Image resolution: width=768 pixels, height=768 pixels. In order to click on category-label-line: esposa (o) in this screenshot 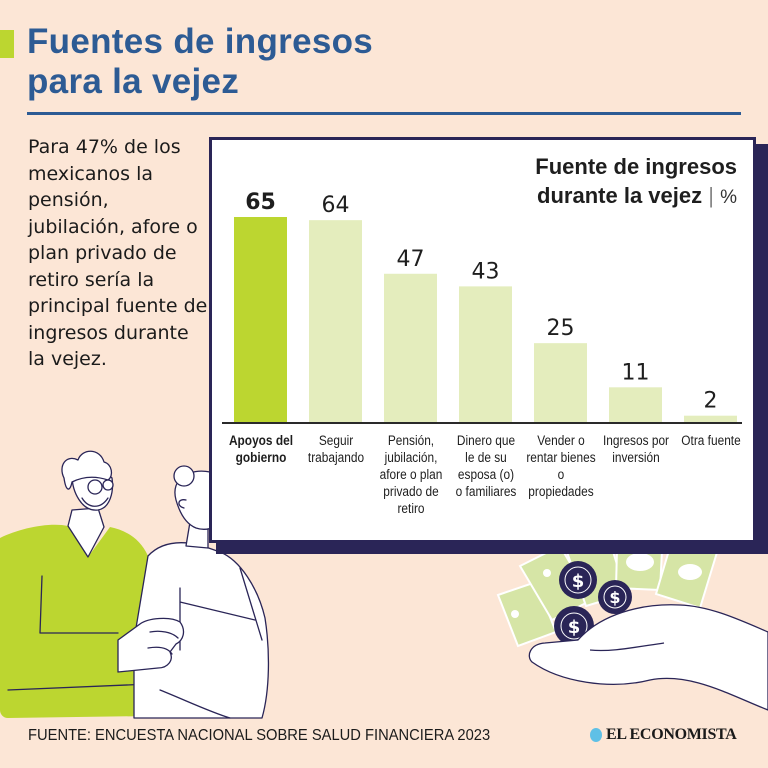, I will do `click(485, 474)`.